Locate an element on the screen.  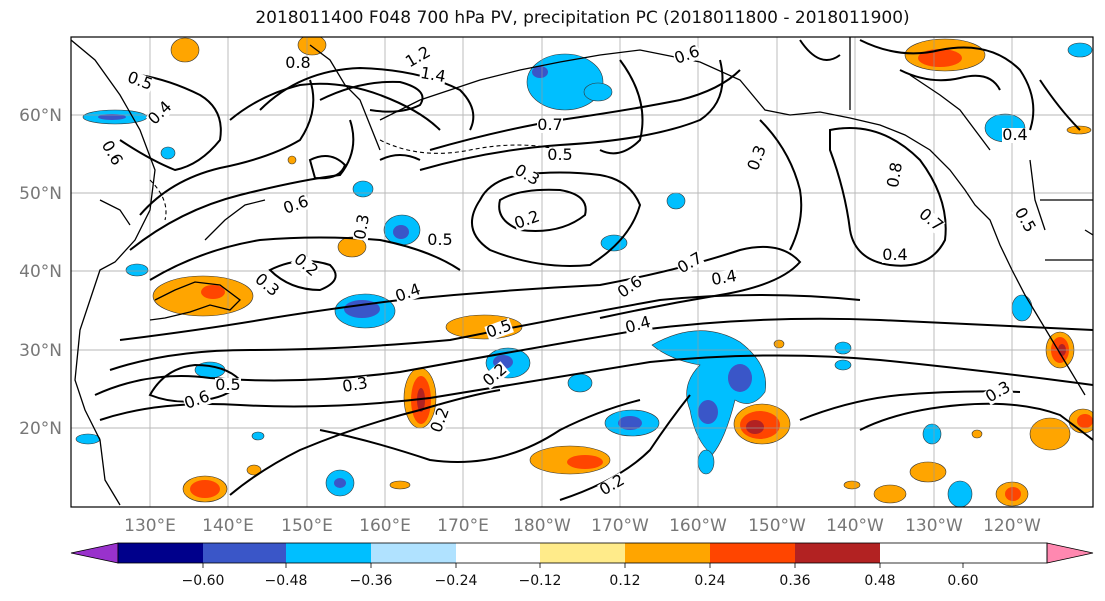
lat-label: 40°N is located at coordinates (40, 272).